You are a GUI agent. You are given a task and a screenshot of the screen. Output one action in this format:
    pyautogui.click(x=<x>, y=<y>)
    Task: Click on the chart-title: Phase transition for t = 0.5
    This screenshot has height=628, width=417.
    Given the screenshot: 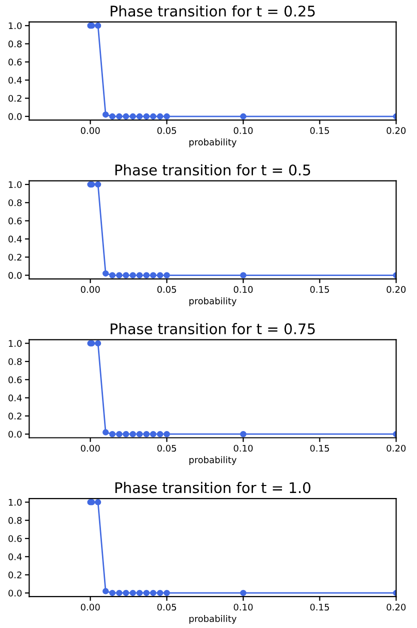 What is the action you would take?
    pyautogui.click(x=212, y=170)
    